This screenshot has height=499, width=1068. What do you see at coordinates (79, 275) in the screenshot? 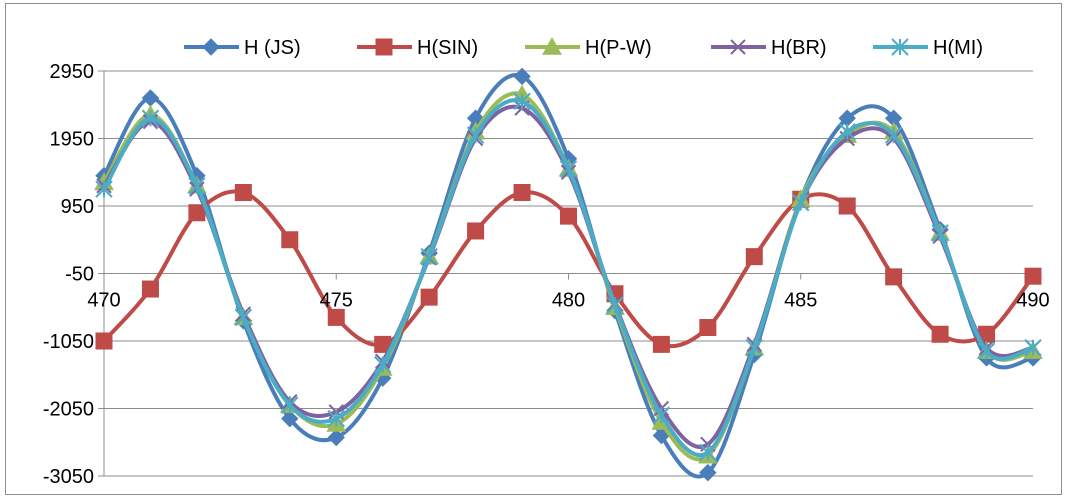
I see `y-tick-label: -50` at bounding box center [79, 275].